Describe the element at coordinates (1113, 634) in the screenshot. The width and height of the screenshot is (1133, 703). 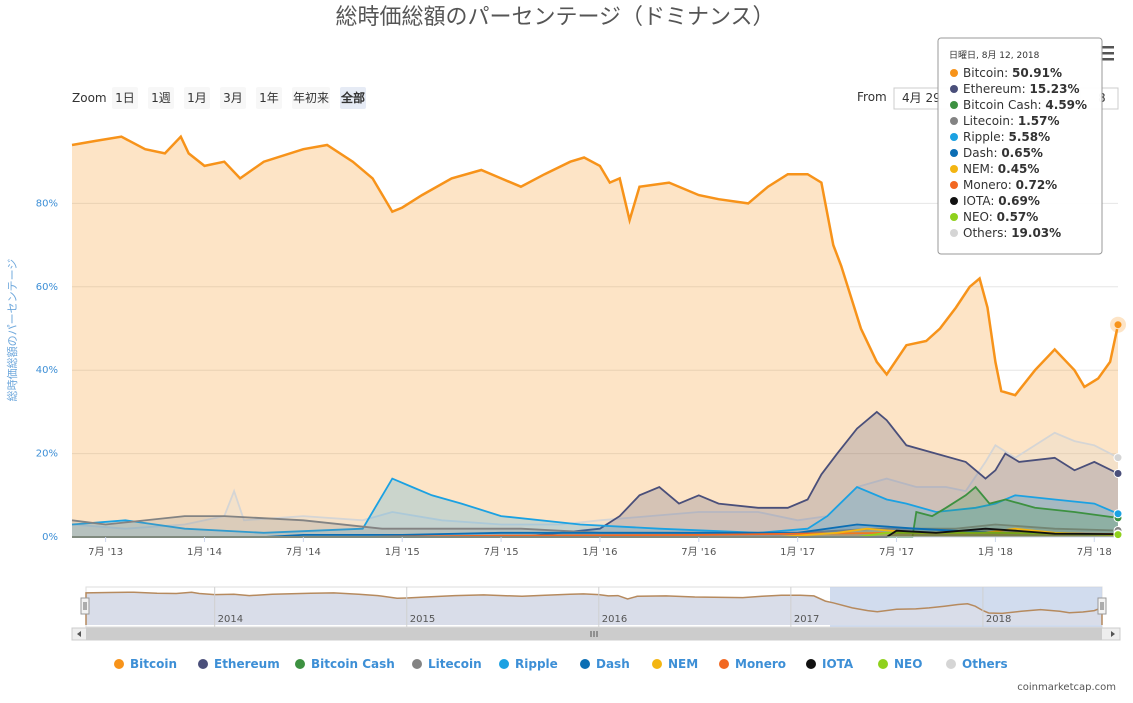
I see `scroll-right-icon` at that location.